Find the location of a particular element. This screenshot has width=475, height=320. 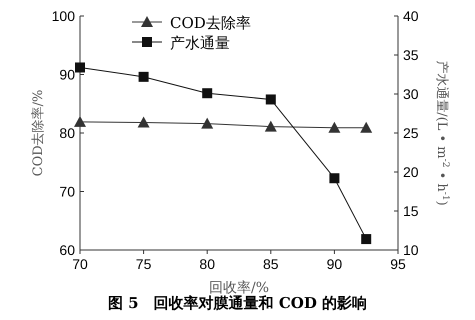

x-tick-label: 75 is located at coordinates (144, 264).